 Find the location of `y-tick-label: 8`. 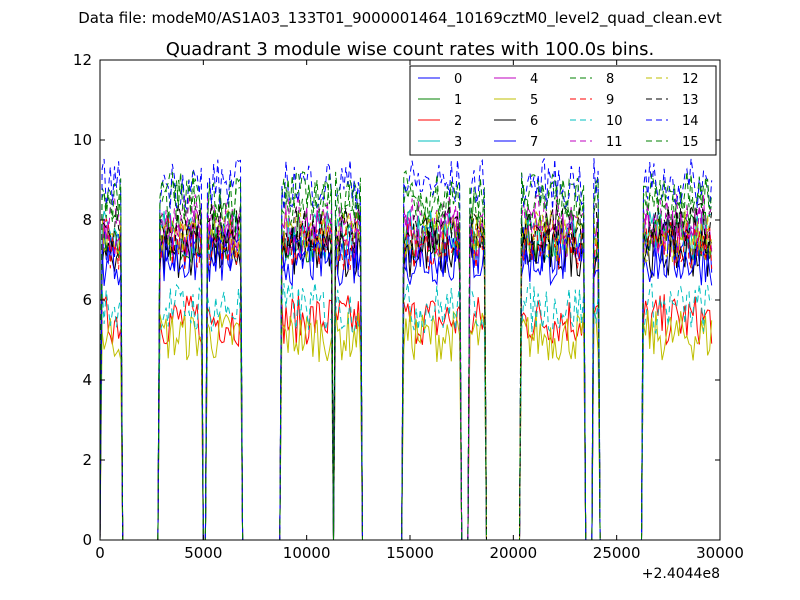

y-tick-label: 8 is located at coordinates (87, 220).